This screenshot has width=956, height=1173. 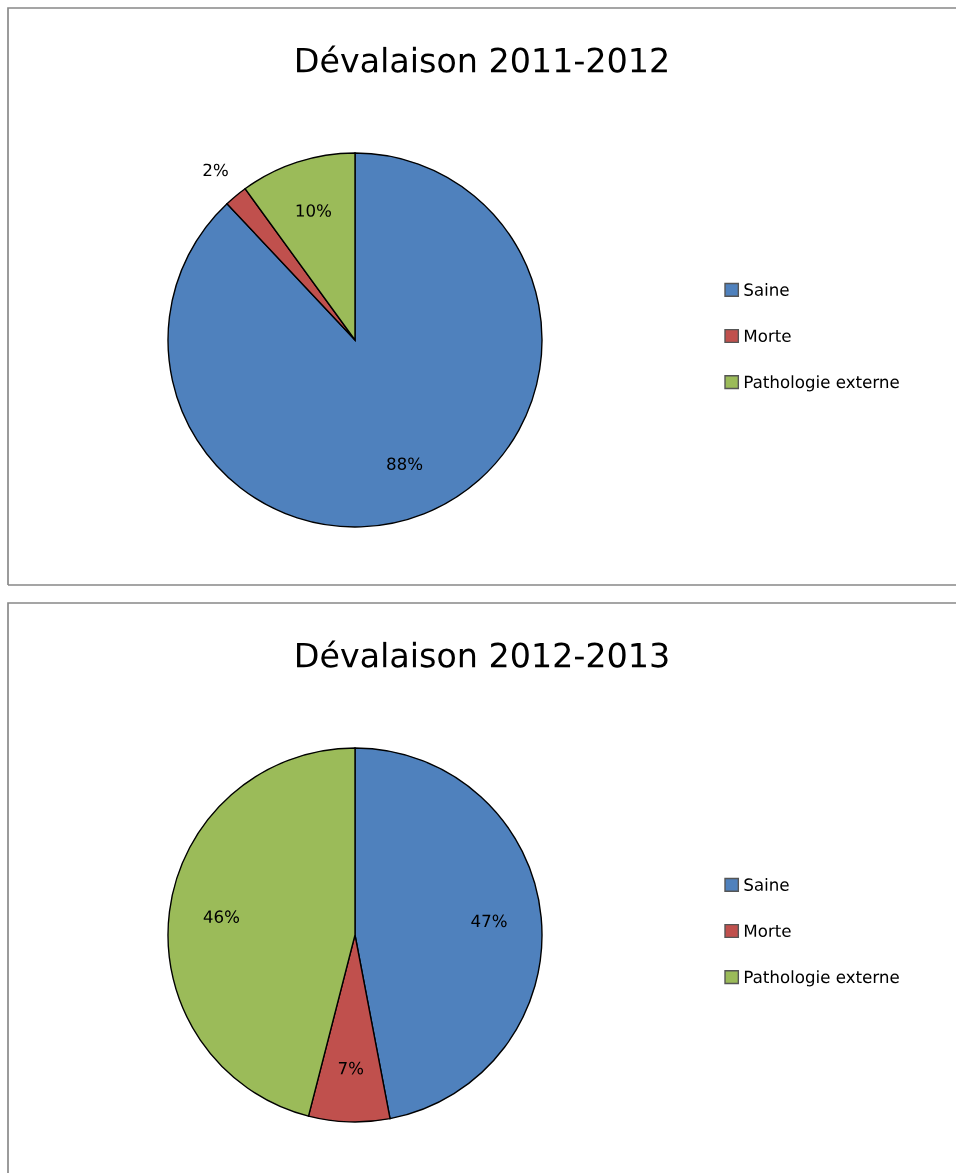 What do you see at coordinates (489, 921) in the screenshot?
I see `data-label: 47%` at bounding box center [489, 921].